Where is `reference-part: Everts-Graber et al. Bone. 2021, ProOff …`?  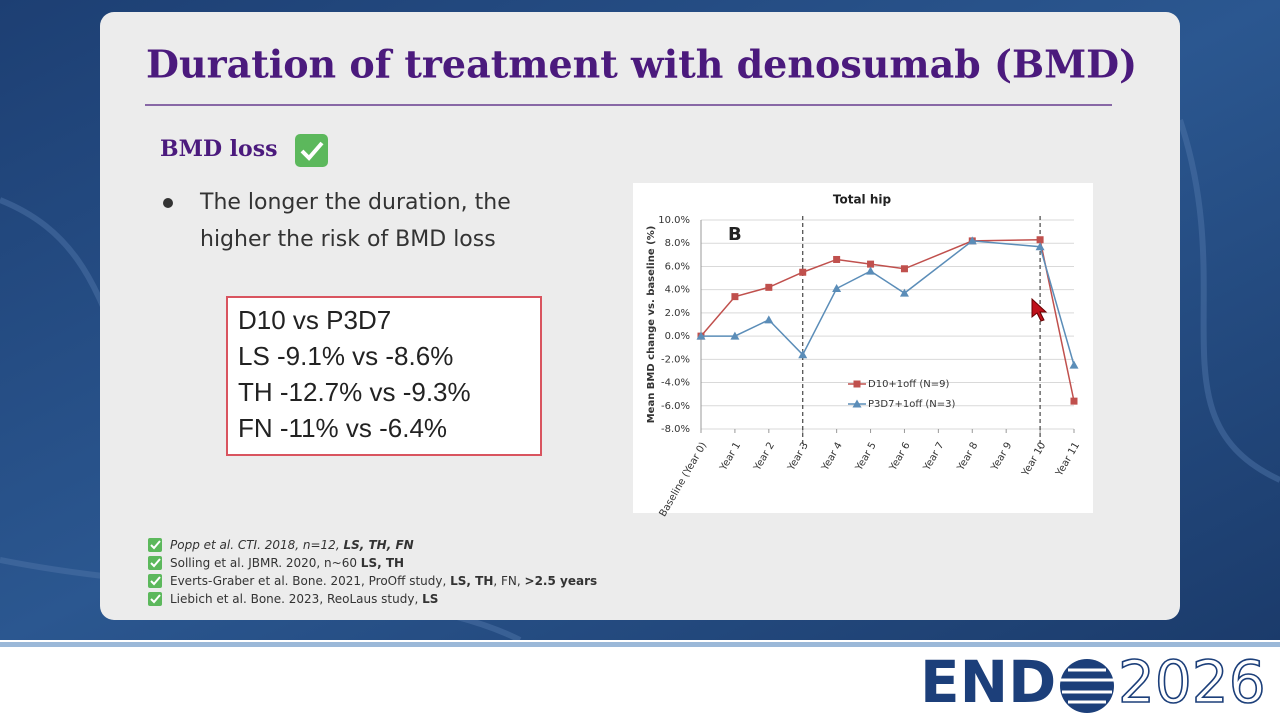 reference-part: Everts-Graber et al. Bone. 2021, ProOff … is located at coordinates (310, 581).